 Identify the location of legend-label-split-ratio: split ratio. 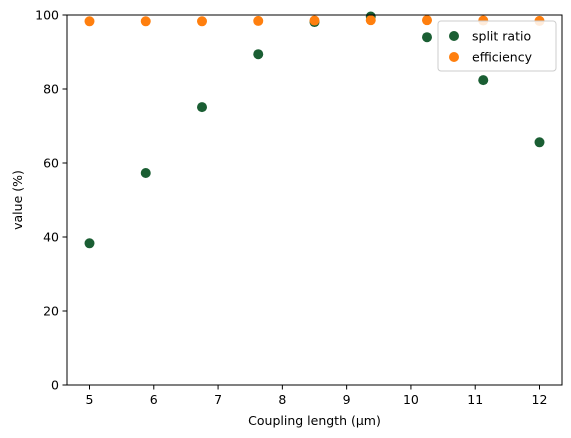
(501, 36).